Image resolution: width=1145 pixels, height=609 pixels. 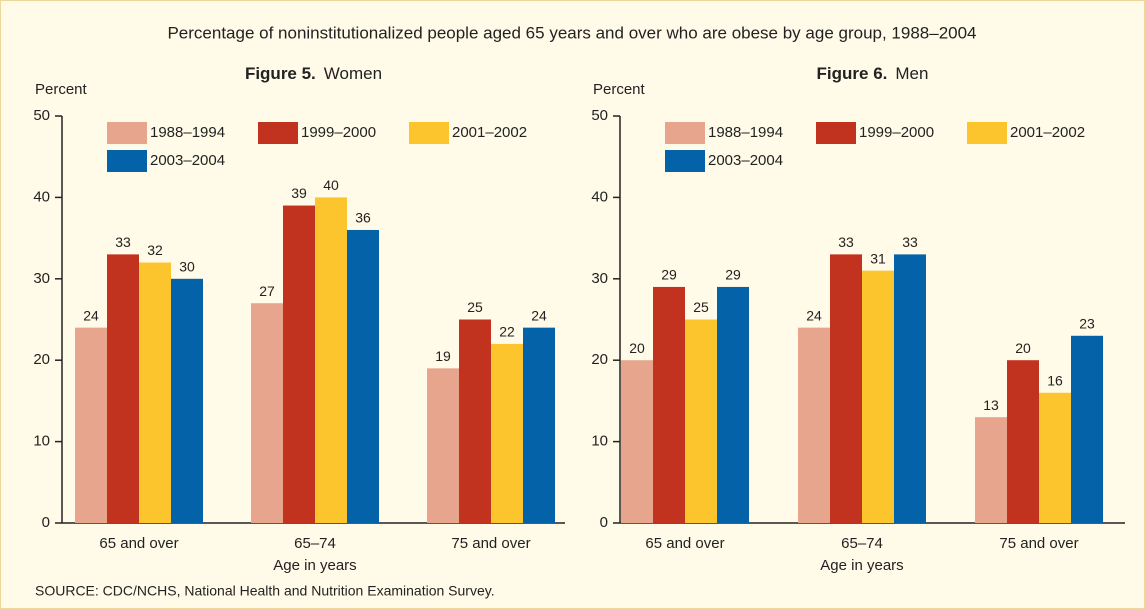 What do you see at coordinates (280, 73) in the screenshot?
I see `figure-number: Figure 5.` at bounding box center [280, 73].